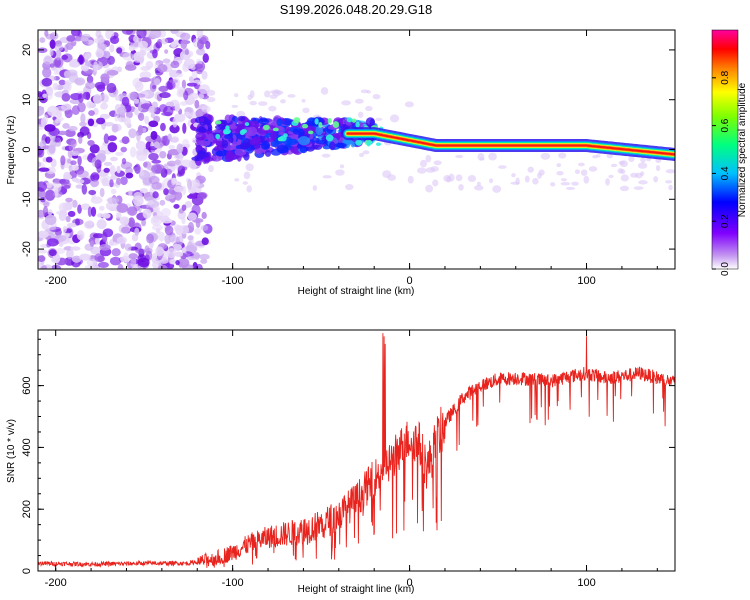  What do you see at coordinates (27, 509) in the screenshot?
I see `snr-y-tick-label: 200` at bounding box center [27, 509].